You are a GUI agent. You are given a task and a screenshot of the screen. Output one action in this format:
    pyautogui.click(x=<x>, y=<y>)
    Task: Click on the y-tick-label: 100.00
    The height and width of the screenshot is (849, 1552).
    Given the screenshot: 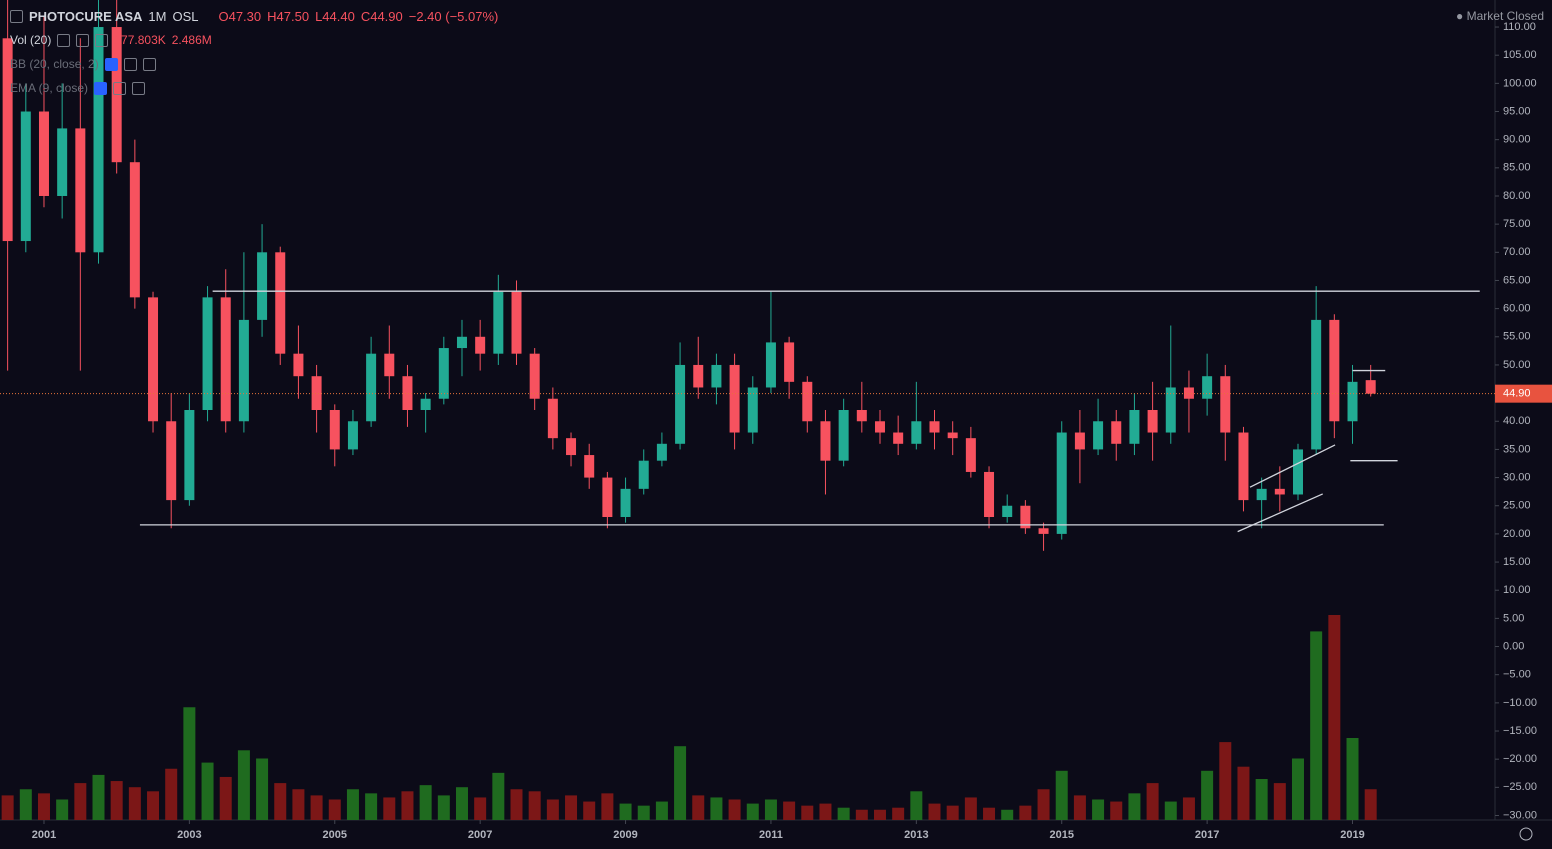 What is the action you would take?
    pyautogui.click(x=1520, y=83)
    